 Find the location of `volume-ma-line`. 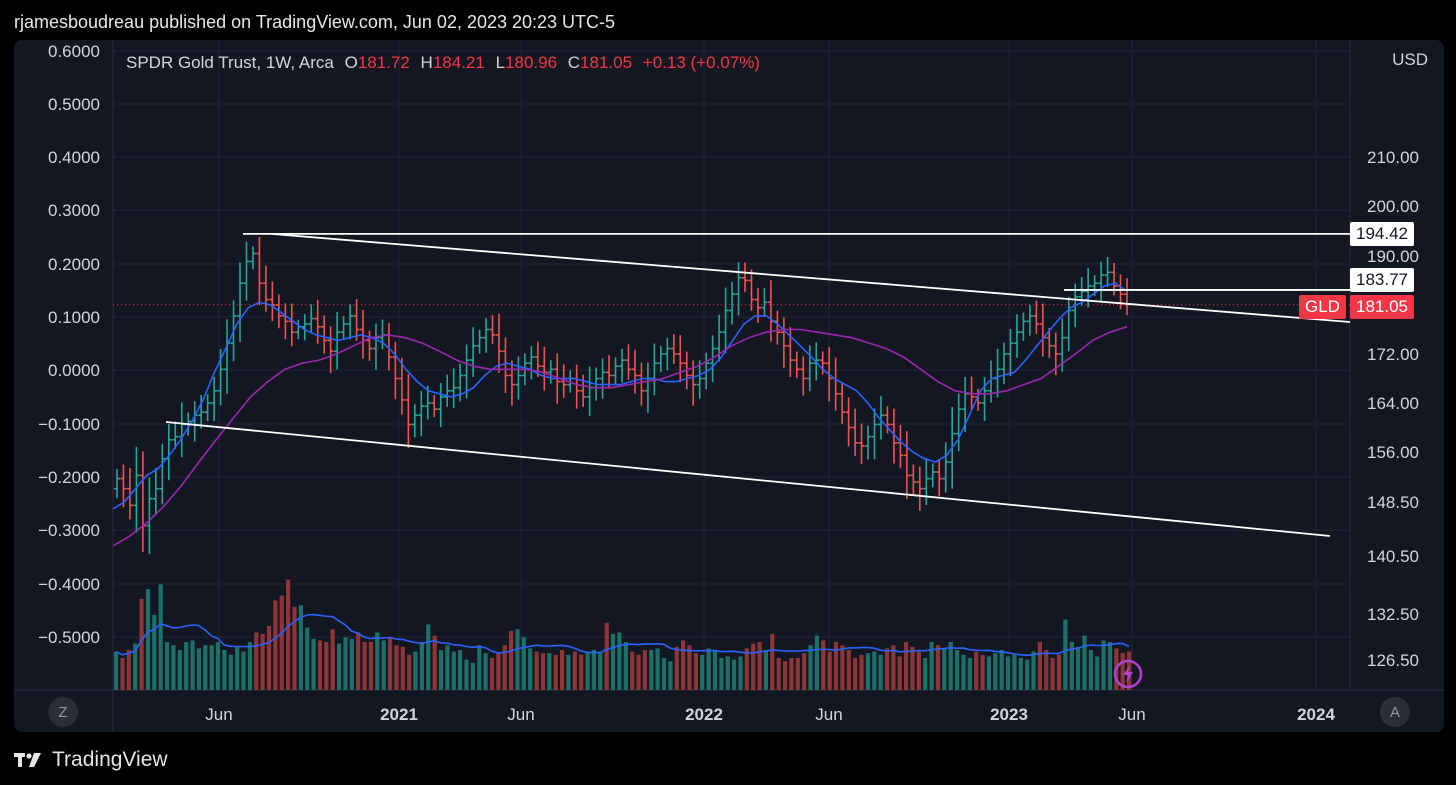

volume-ma-line is located at coordinates (622, 635).